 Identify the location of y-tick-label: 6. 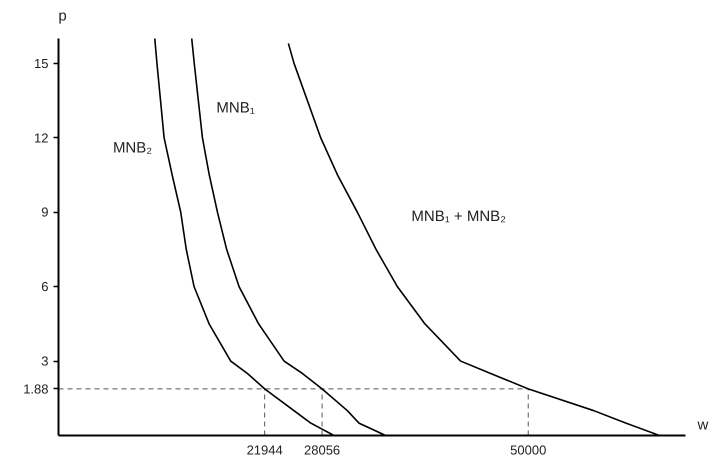
(45, 286).